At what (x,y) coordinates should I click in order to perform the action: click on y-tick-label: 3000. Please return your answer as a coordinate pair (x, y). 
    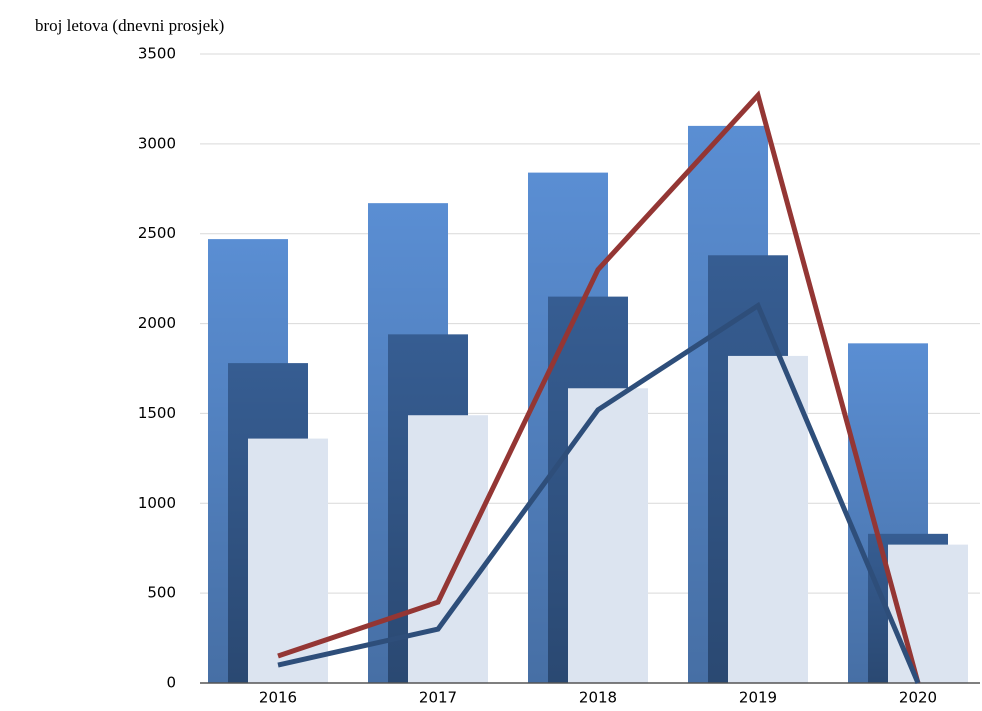
    Looking at the image, I should click on (157, 143).